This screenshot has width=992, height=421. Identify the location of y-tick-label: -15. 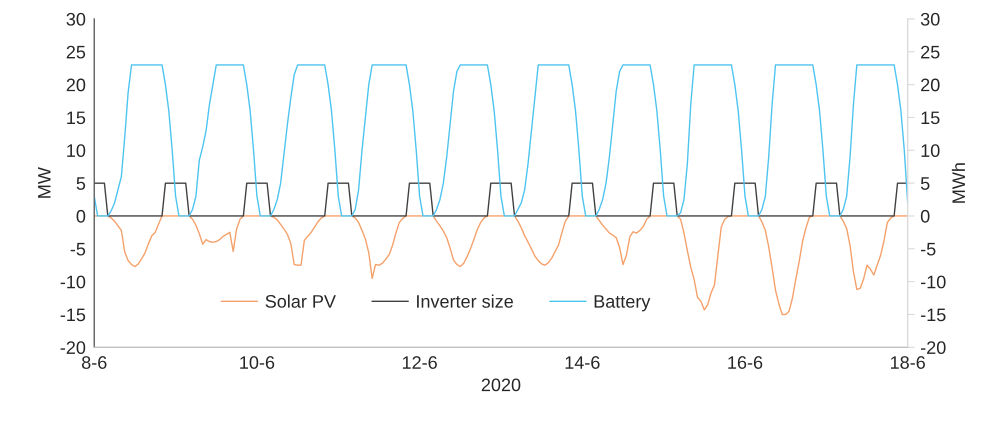
(73, 315).